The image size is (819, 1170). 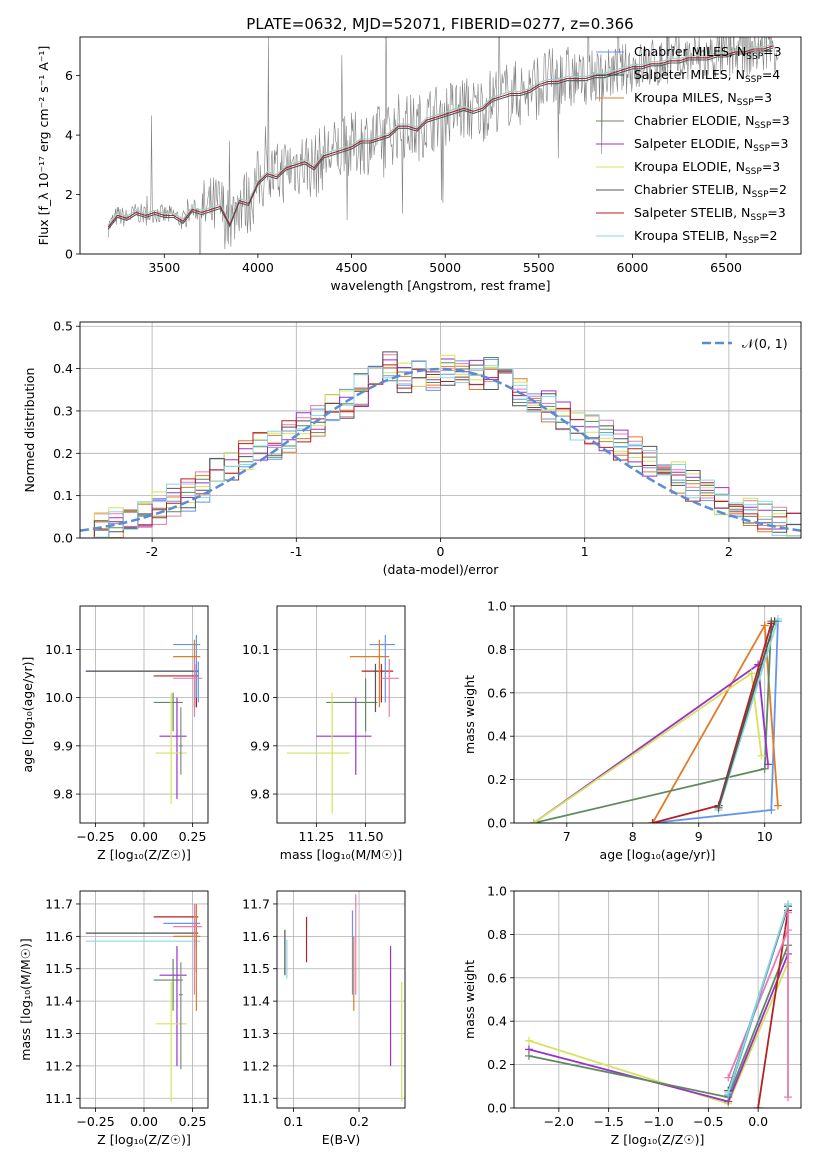 I want to click on x-tick-label: 0.1, so click(x=293, y=1121).